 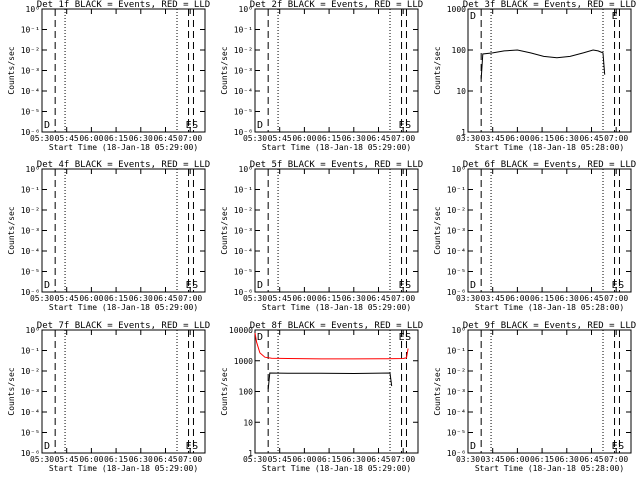 I want to click on chart-7-title: Det 7f BLACK = Events, RED = LLD, so click(x=123, y=326).